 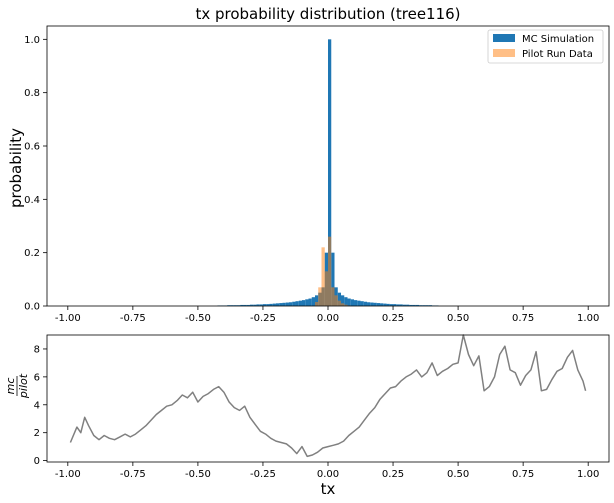 What do you see at coordinates (458, 318) in the screenshot?
I see `top-x-tick-label: 0.50` at bounding box center [458, 318].